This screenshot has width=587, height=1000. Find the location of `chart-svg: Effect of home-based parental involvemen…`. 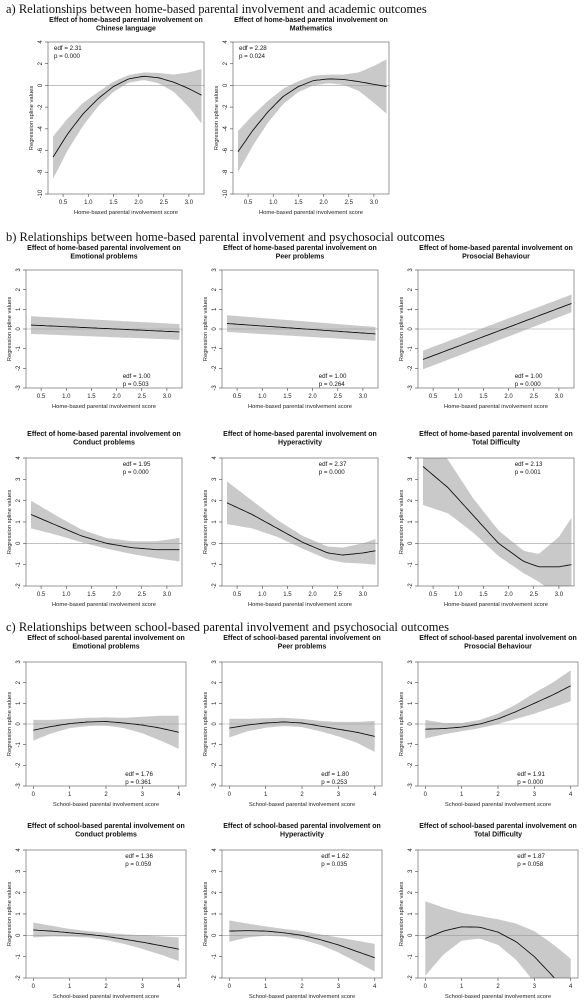

chart-svg: Effect of home-based parental involvemen… is located at coordinates (291, 519).